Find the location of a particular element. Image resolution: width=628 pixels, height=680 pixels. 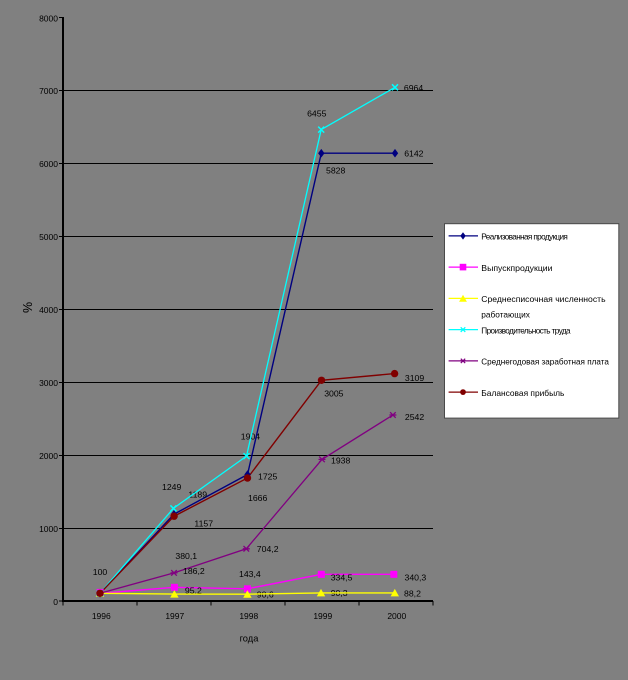

svg-text: 1999 is located at coordinates (322, 616).